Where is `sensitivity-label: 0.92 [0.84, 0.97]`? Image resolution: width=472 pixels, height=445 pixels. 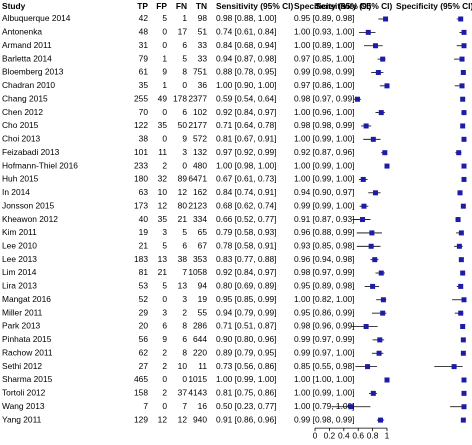
sensitivity-label: 0.92 [0.84, 0.97] is located at coordinates (246, 112).